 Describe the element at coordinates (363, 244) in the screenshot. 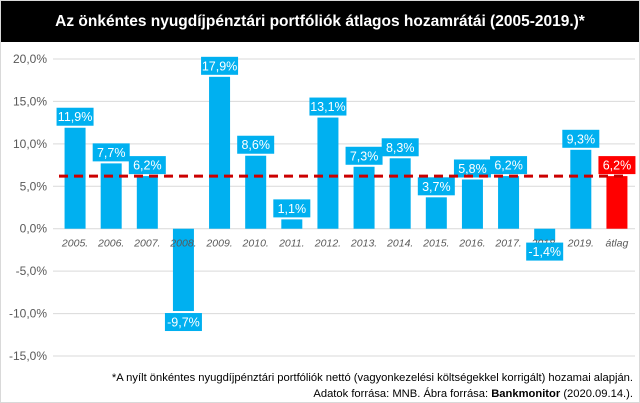

I see `x-tick-label: 2013.` at that location.